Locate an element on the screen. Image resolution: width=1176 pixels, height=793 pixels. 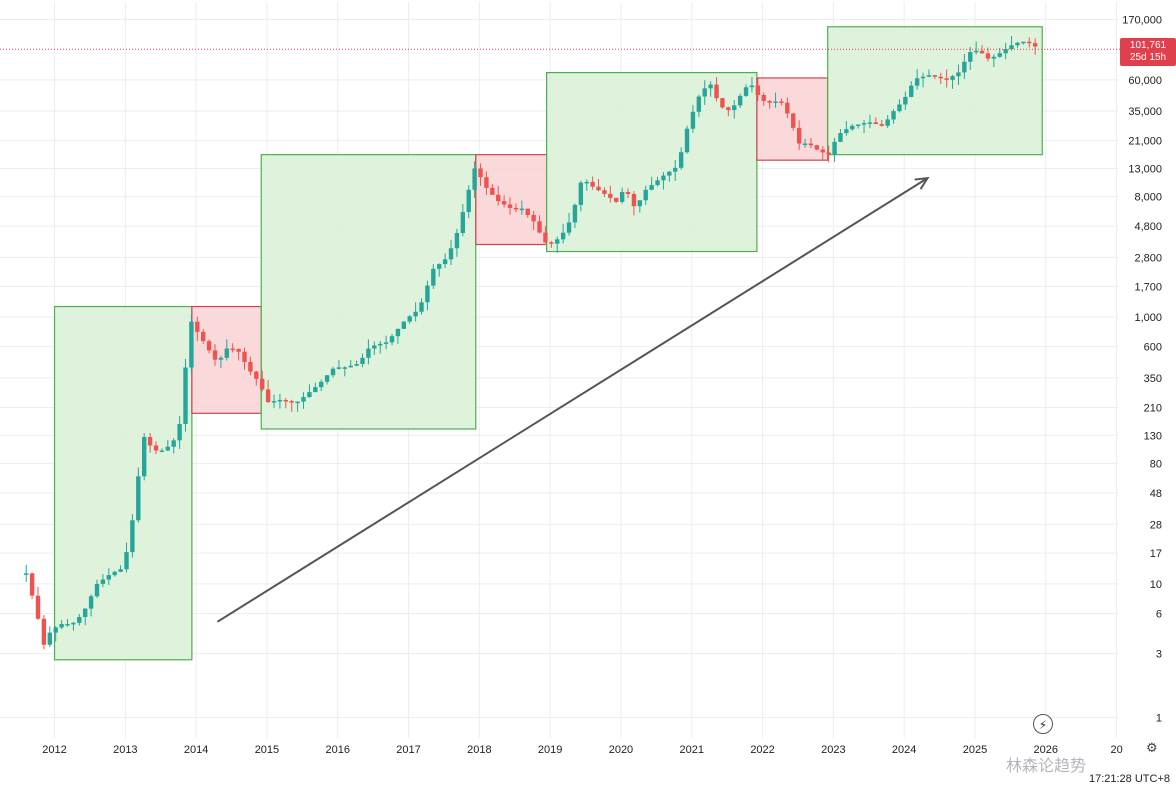
y-tick-label: 1,000 is located at coordinates (1148, 318).